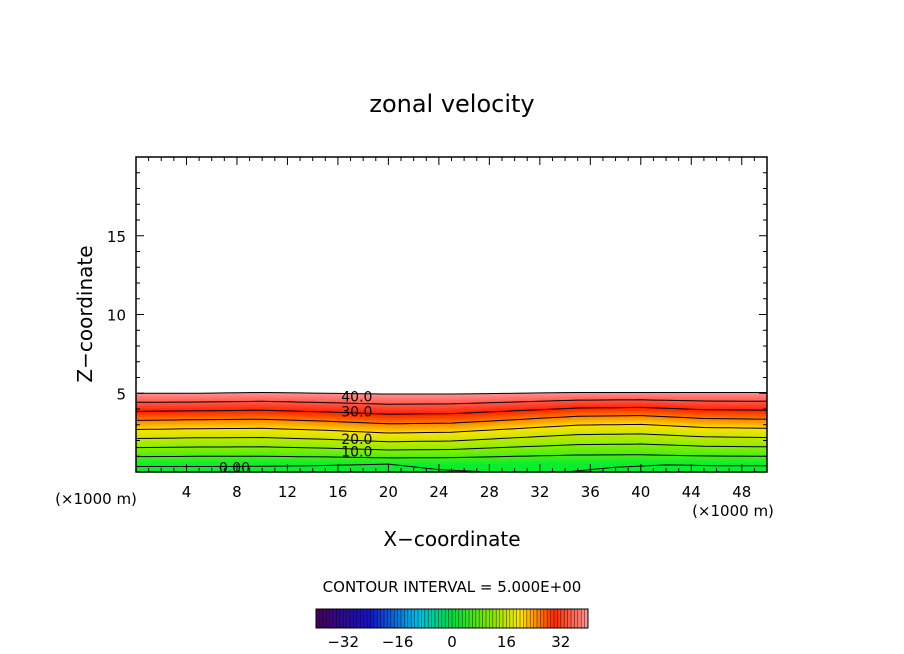  I want to click on contour-label: 20.0, so click(356, 440).